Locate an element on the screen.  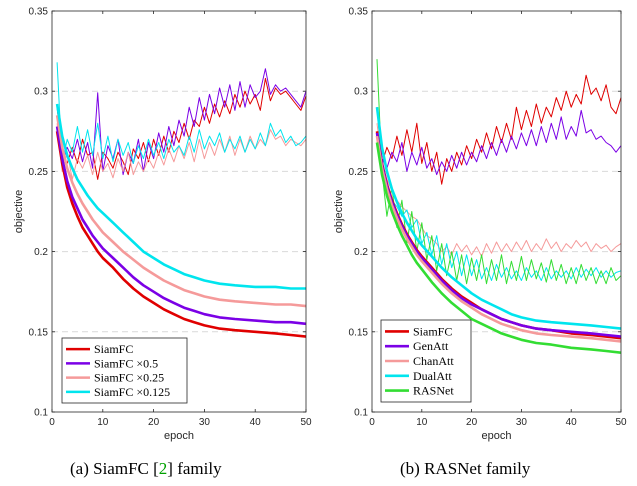
series-line-val-dualatt is located at coordinates (499, 194).